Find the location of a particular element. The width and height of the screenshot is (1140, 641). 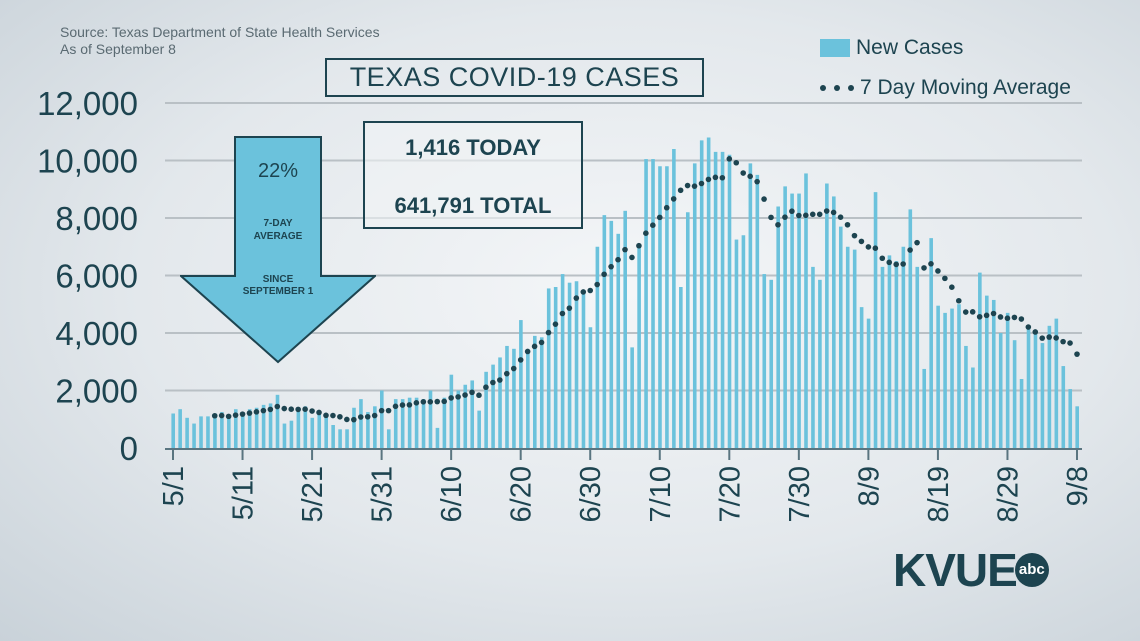

as-of-text: As of September 8 is located at coordinates (118, 49).